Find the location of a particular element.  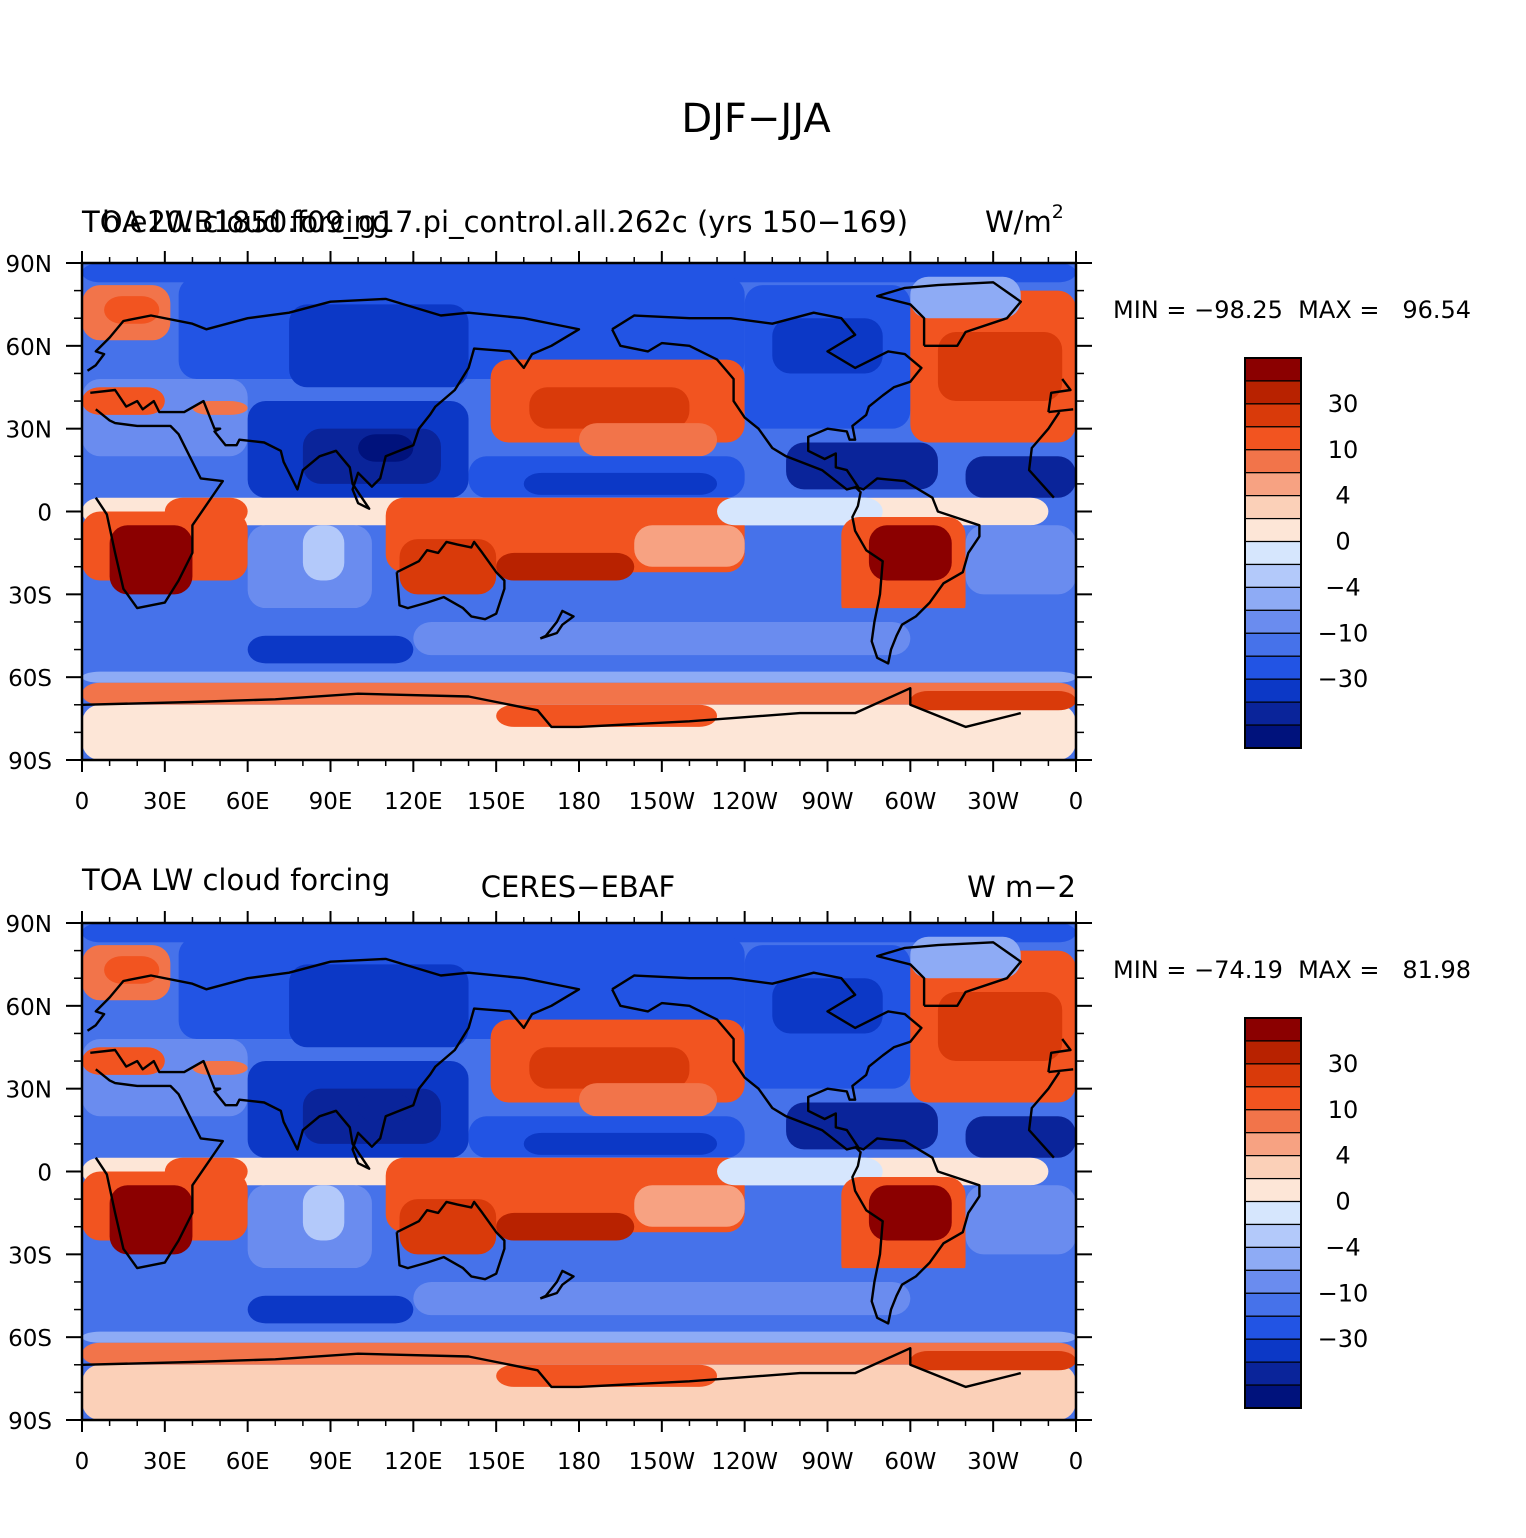

y-tick-label: 30S is located at coordinates (30, 1256).